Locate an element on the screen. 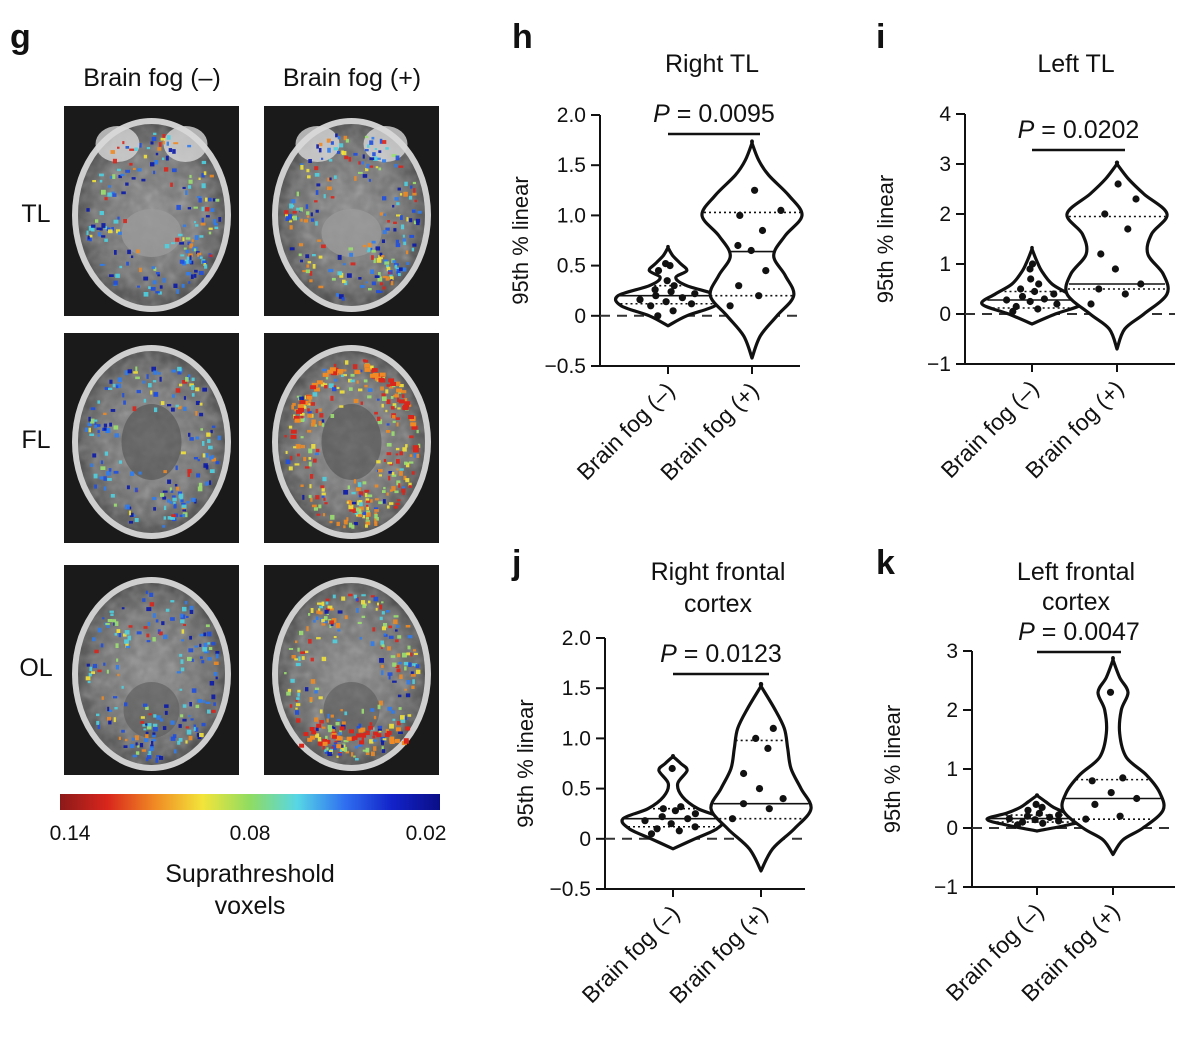 The width and height of the screenshot is (1200, 1056). y-tick-label: 4 is located at coordinates (945, 114).